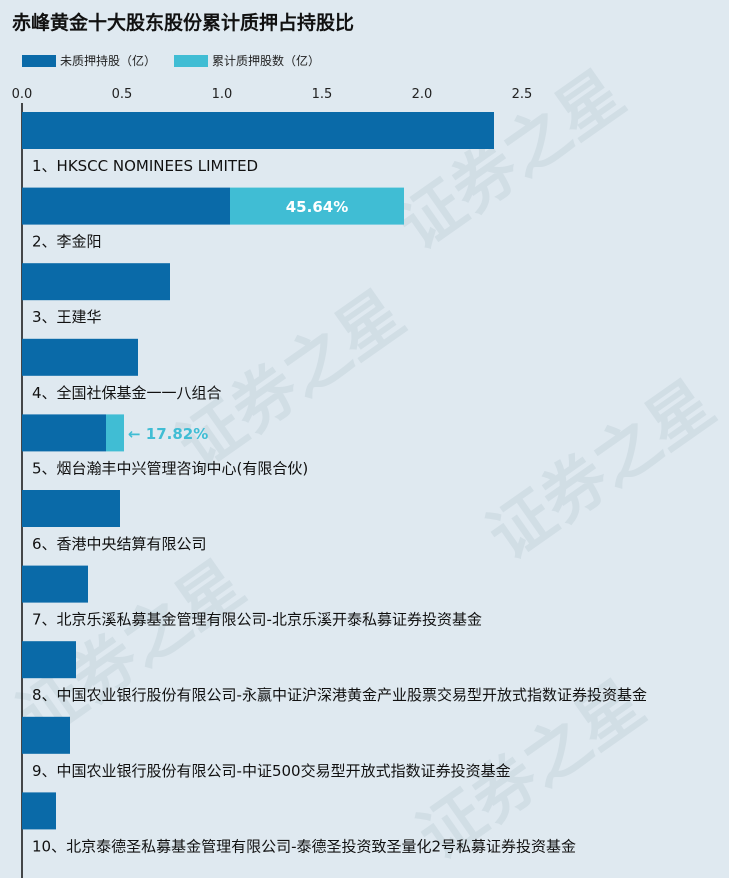 The height and width of the screenshot is (878, 729). Describe the element at coordinates (322, 94) in the screenshot. I see `x-tick-label: 1.5` at that location.